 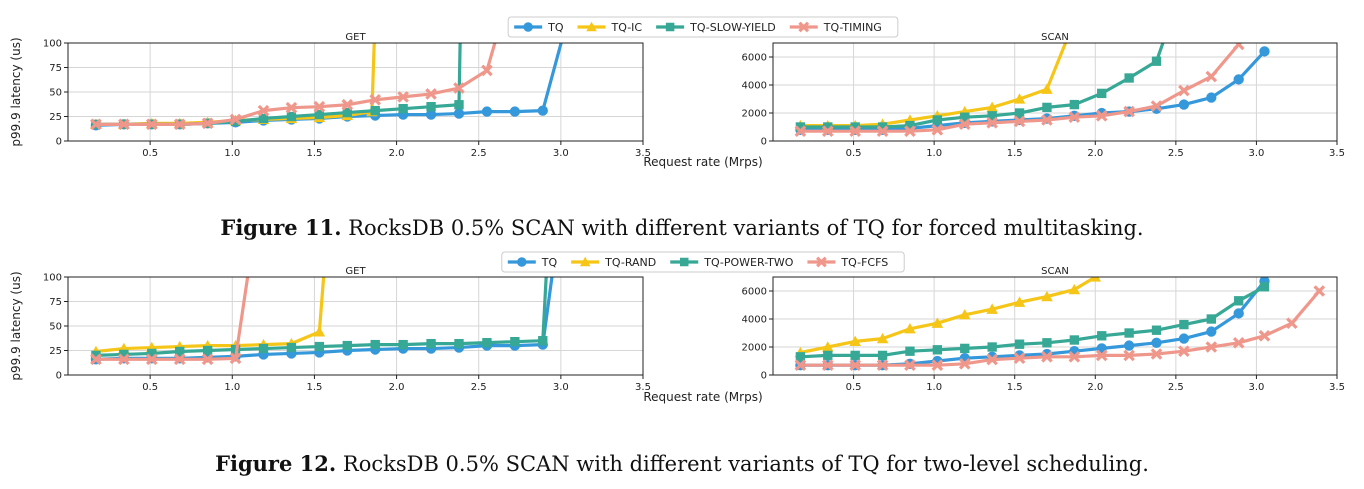 I want to click on figure-12-caption-label: Figure 12., so click(x=276, y=463).